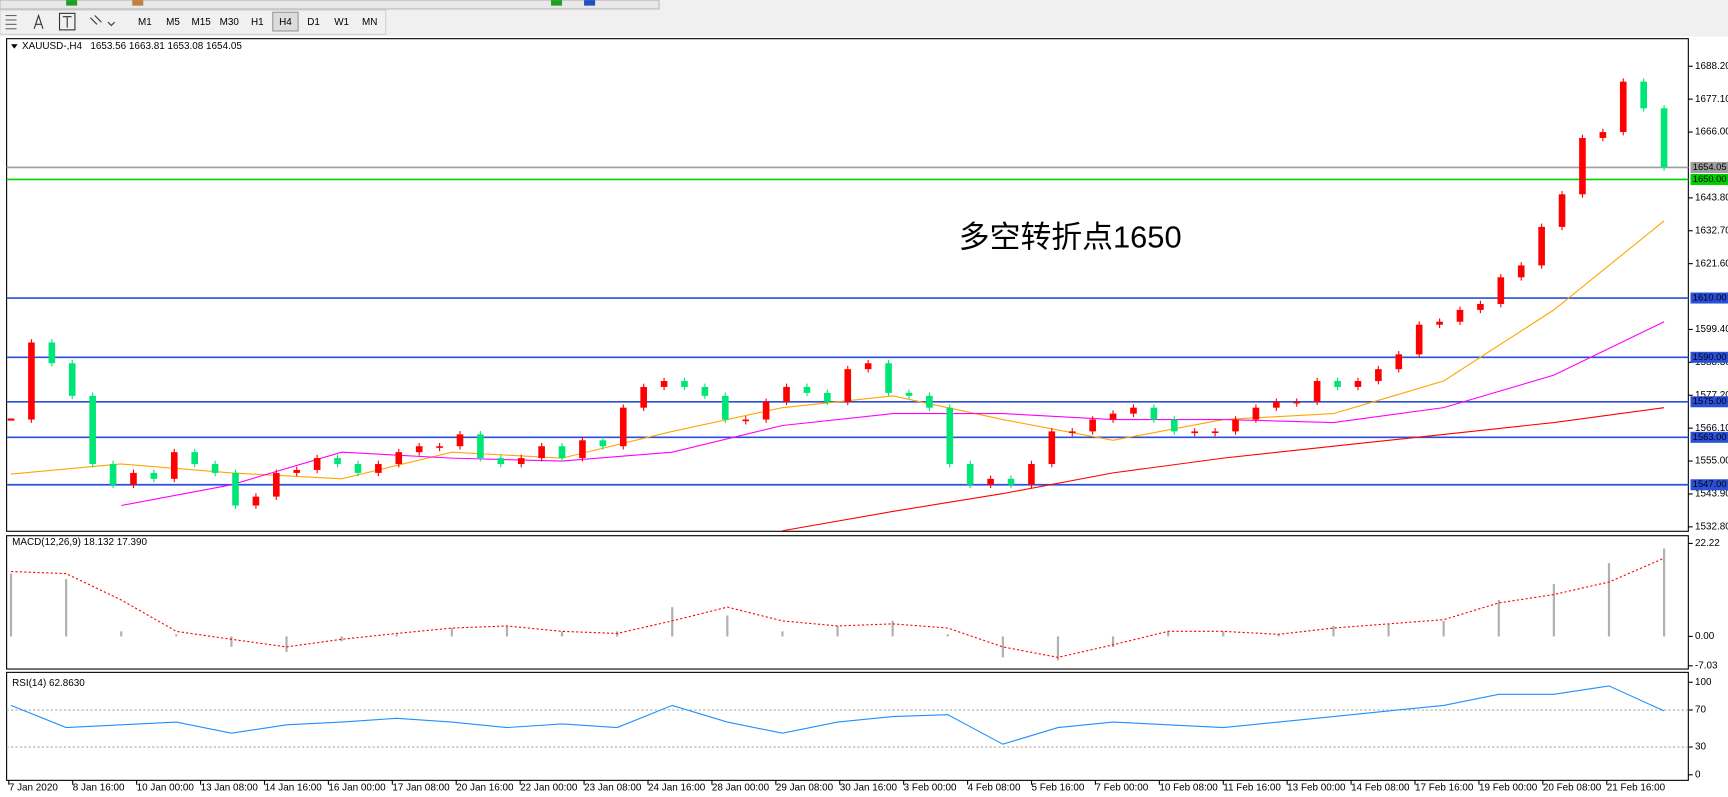 The width and height of the screenshot is (1728, 797). I want to click on y-tick-label: 1555.00, so click(1711, 461).